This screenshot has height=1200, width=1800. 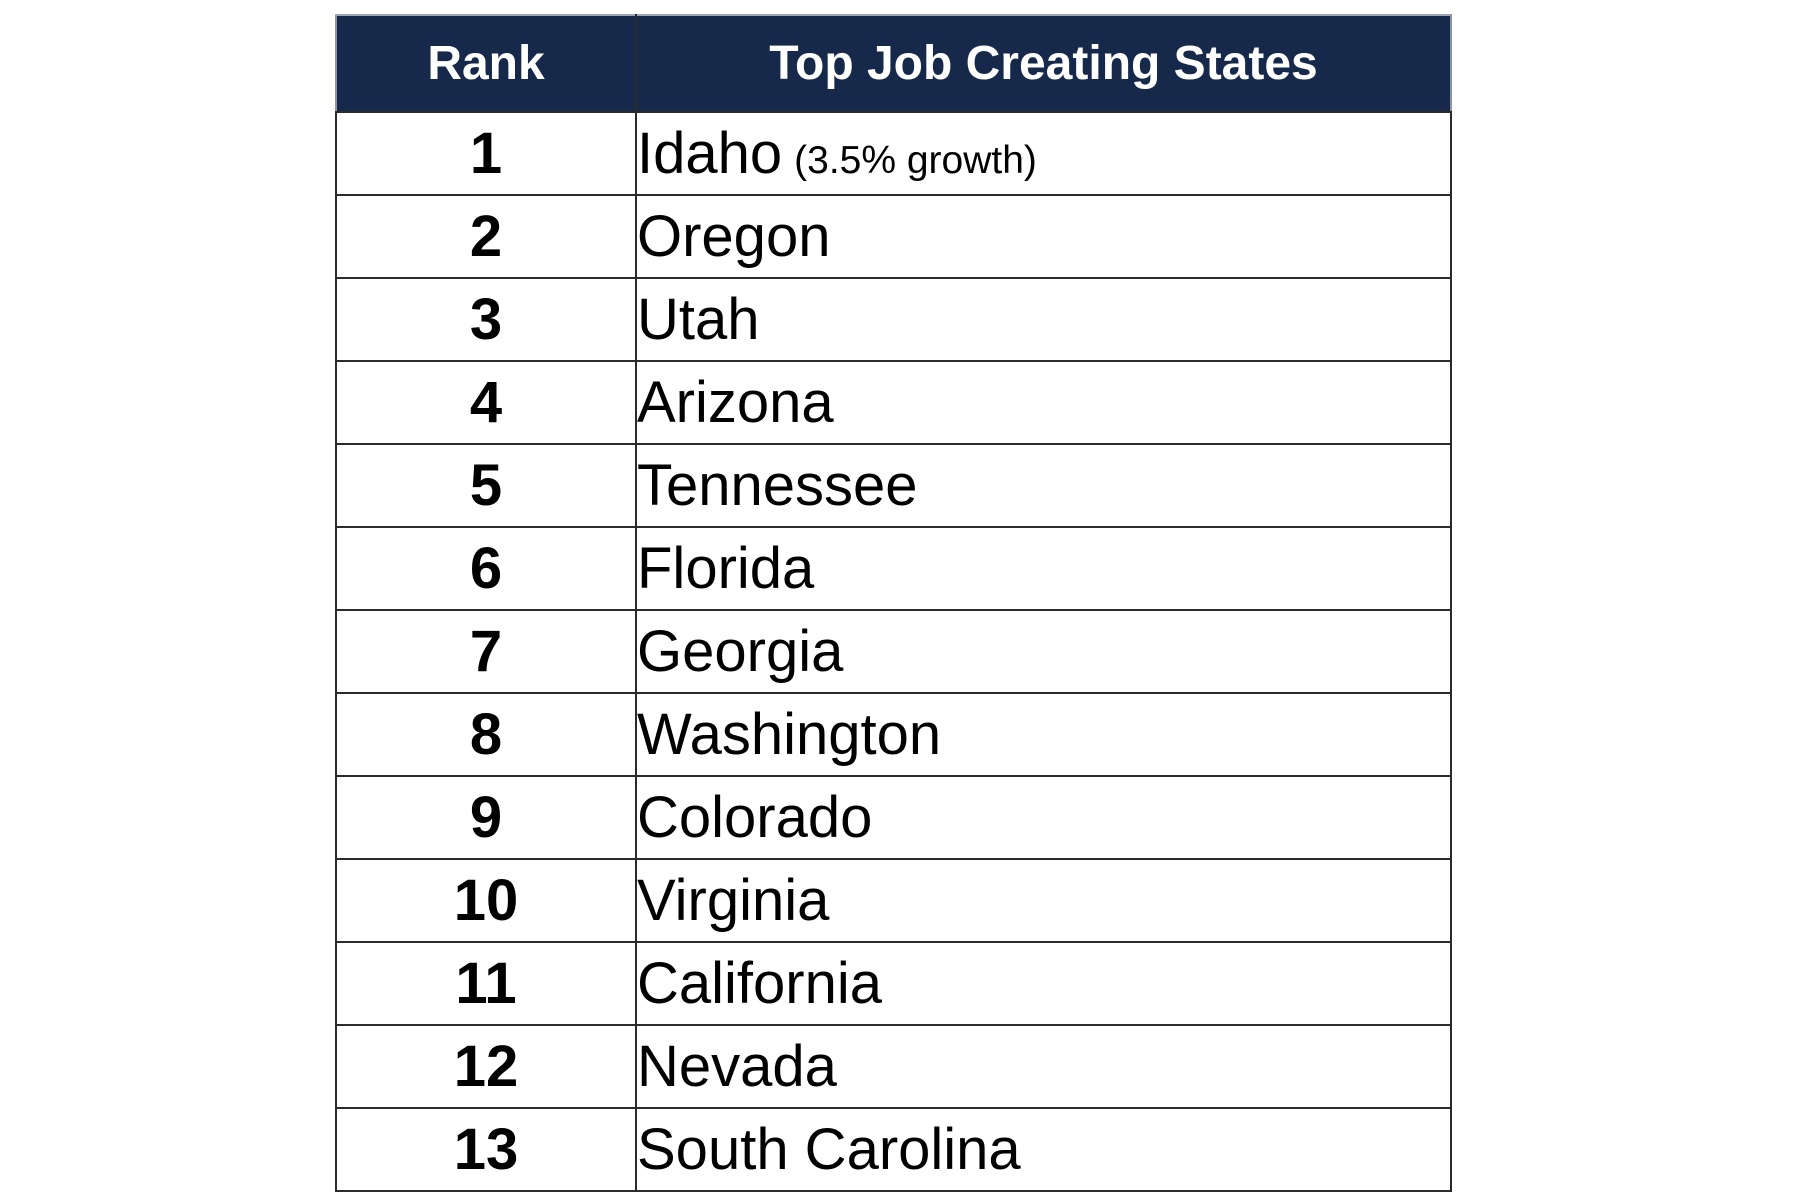 What do you see at coordinates (1043, 485) in the screenshot?
I see `state-cell: Tennessee` at bounding box center [1043, 485].